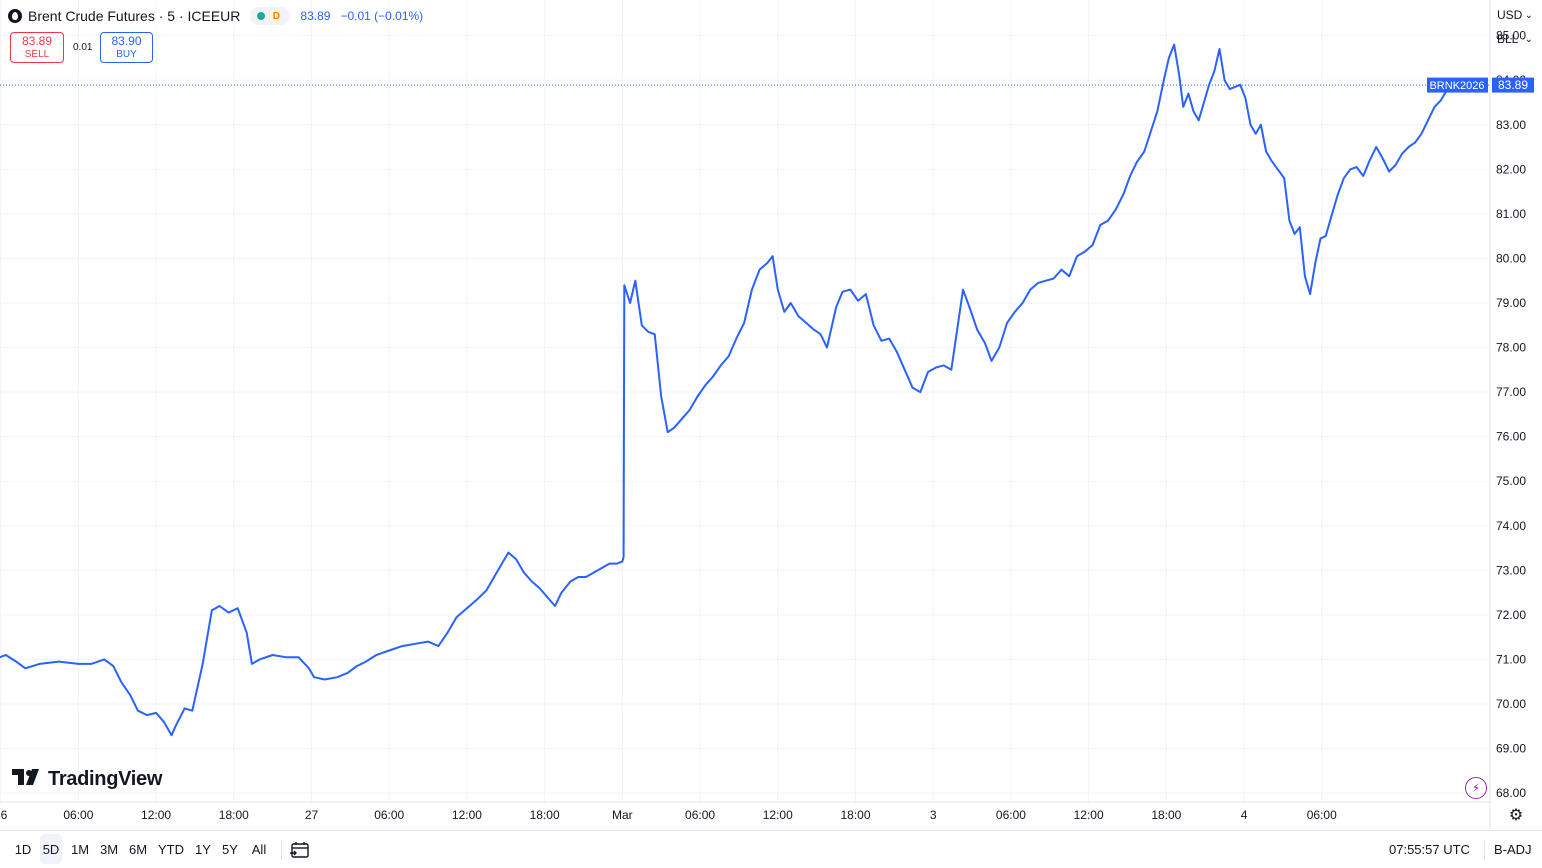 The image size is (1542, 868). Describe the element at coordinates (382, 16) in the screenshot. I see `header-price-change: −0.01 (−0.01%)` at that location.